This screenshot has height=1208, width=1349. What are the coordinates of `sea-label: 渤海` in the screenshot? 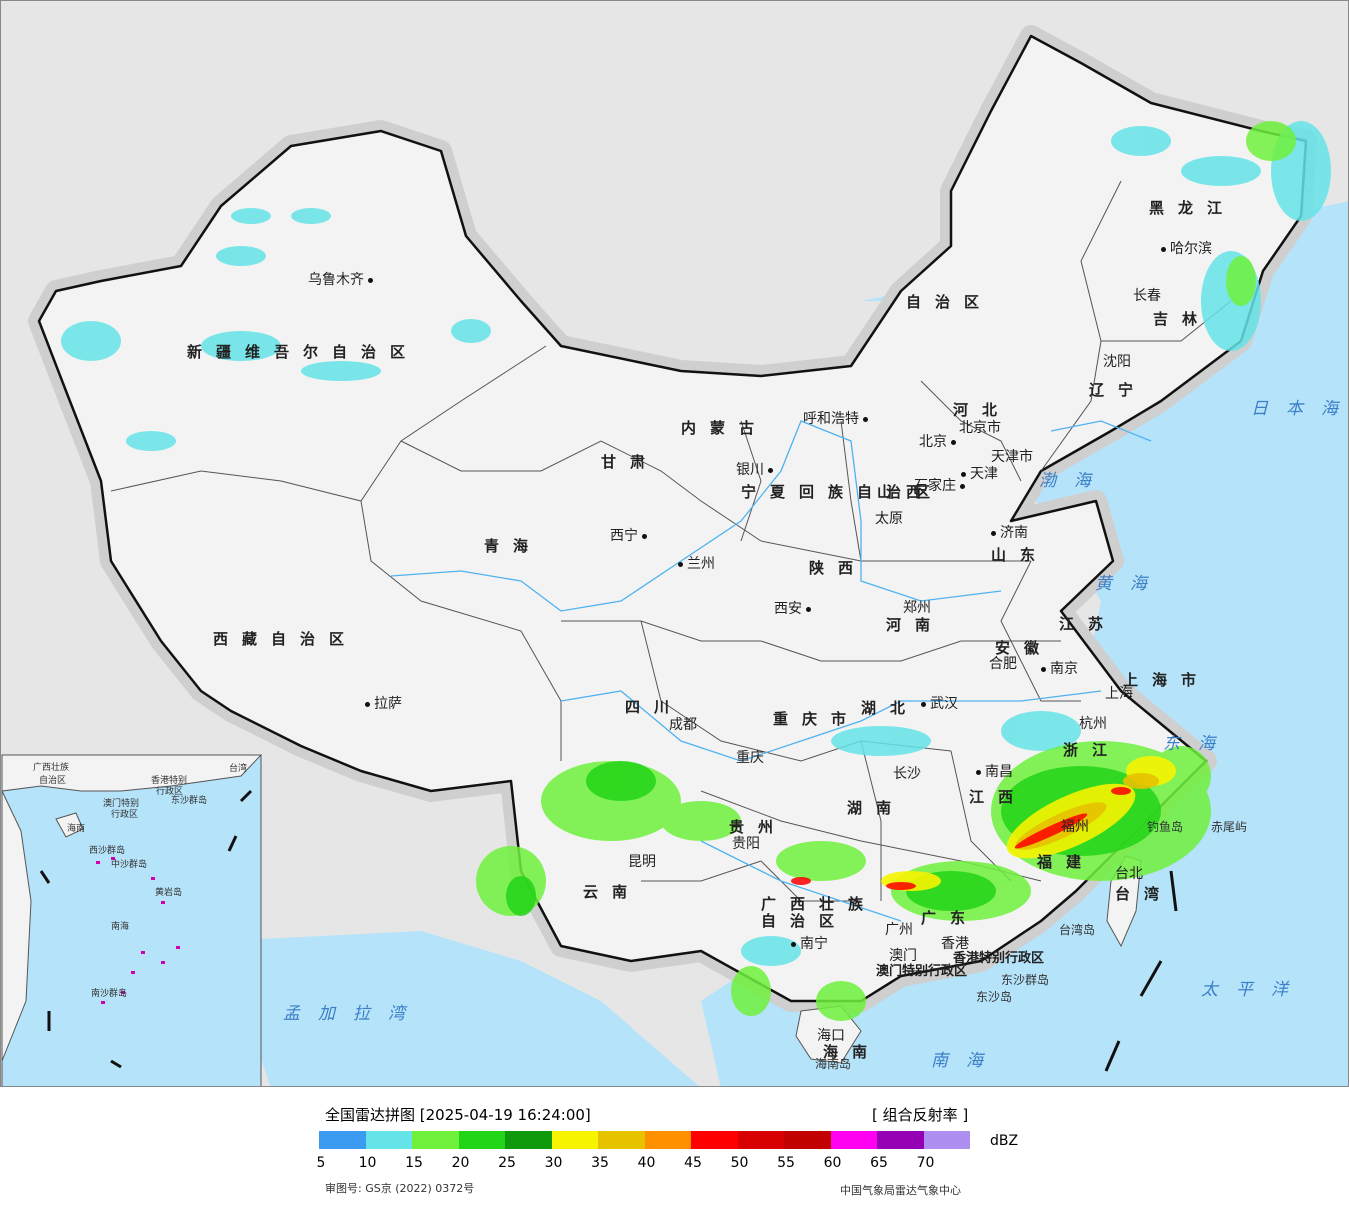 It's located at (1074, 481).